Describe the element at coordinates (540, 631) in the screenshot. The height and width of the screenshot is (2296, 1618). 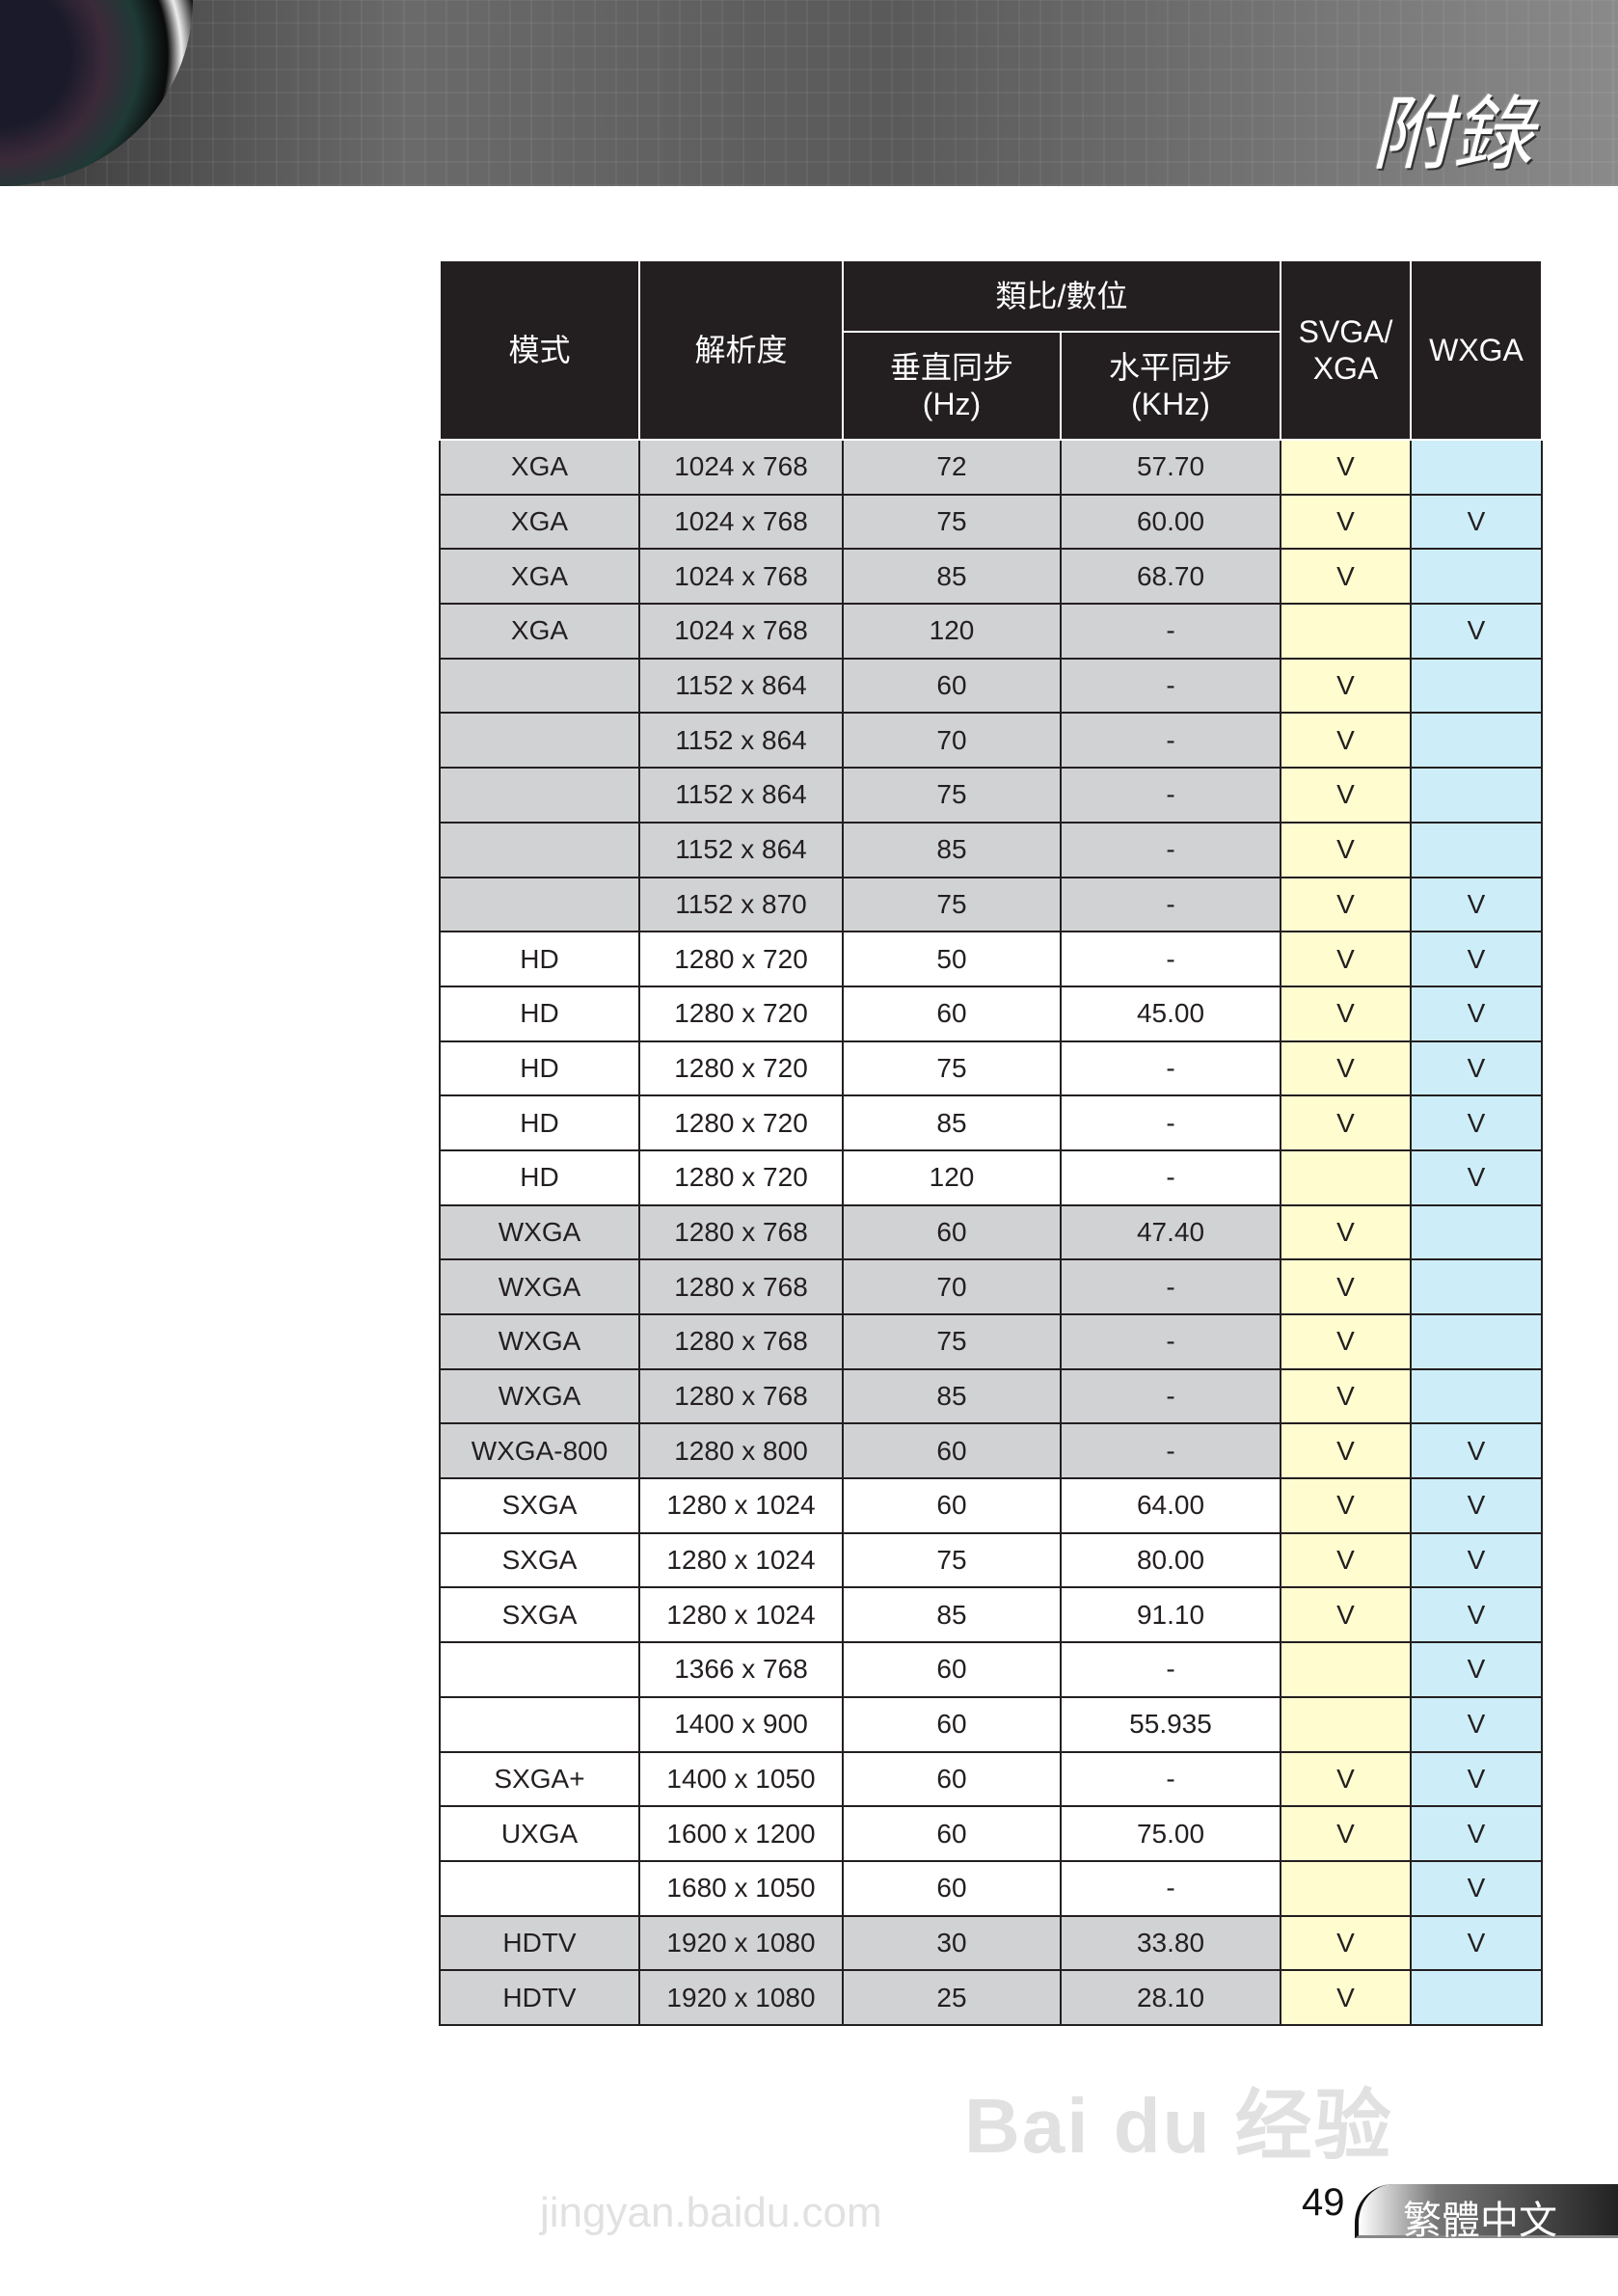
I see `cell-mode: XGA` at that location.